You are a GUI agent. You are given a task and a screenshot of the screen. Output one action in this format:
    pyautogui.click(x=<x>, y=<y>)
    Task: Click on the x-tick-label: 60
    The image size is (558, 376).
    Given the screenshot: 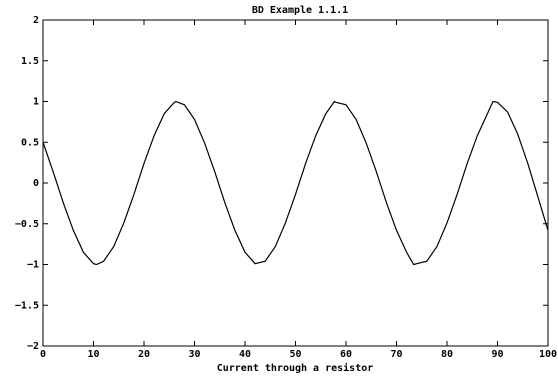 What is the action you would take?
    pyautogui.click(x=346, y=354)
    